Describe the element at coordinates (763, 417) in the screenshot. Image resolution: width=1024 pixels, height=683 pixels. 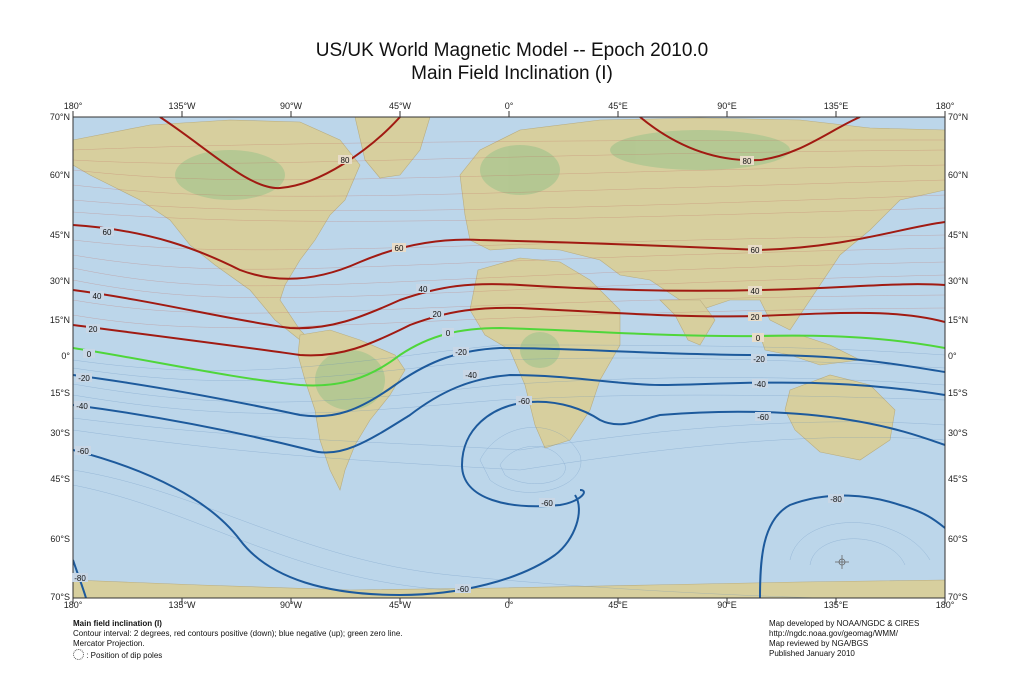
I see `label-neg60-c: -60` at that location.